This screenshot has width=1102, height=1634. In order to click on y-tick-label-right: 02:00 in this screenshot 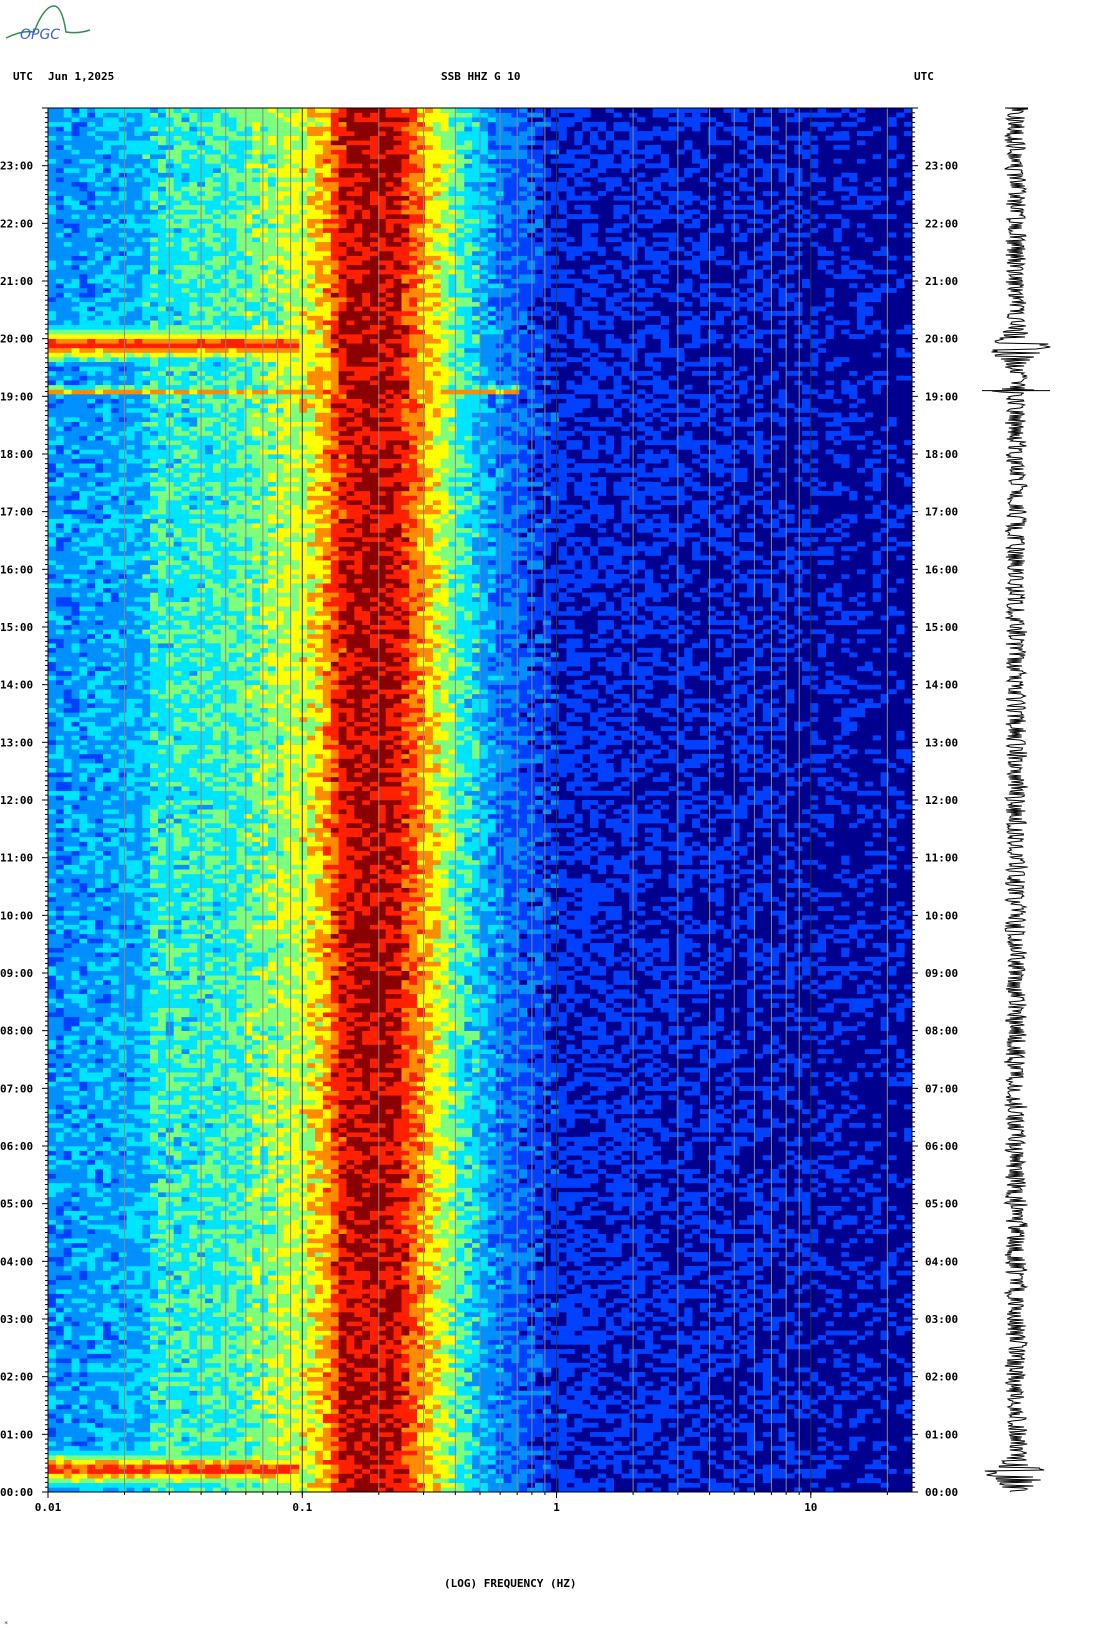, I will do `click(941, 1377)`.